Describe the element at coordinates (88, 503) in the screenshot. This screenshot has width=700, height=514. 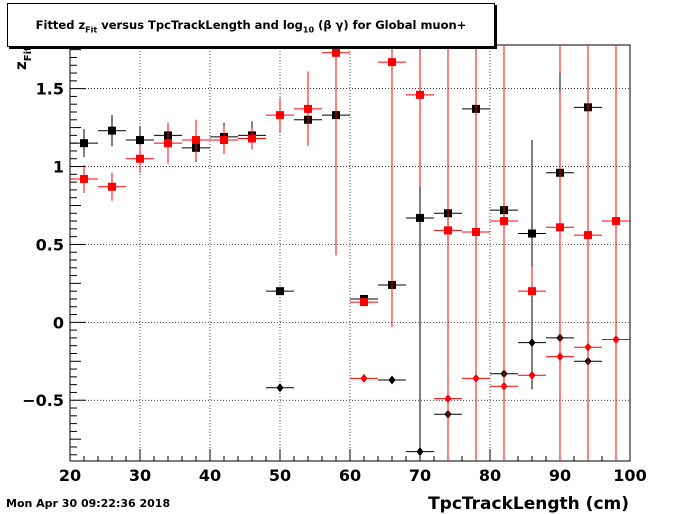
I see `timestamp: Mon Apr 30 09:22:36 2018` at that location.